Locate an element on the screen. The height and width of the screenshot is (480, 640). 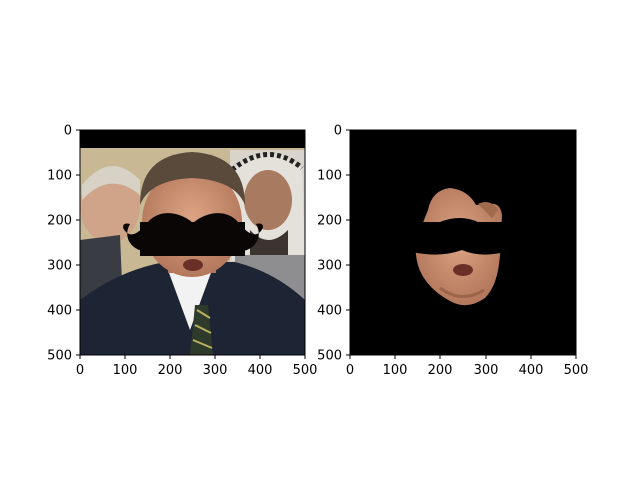
right-x-tick: 0 is located at coordinates (350, 370).